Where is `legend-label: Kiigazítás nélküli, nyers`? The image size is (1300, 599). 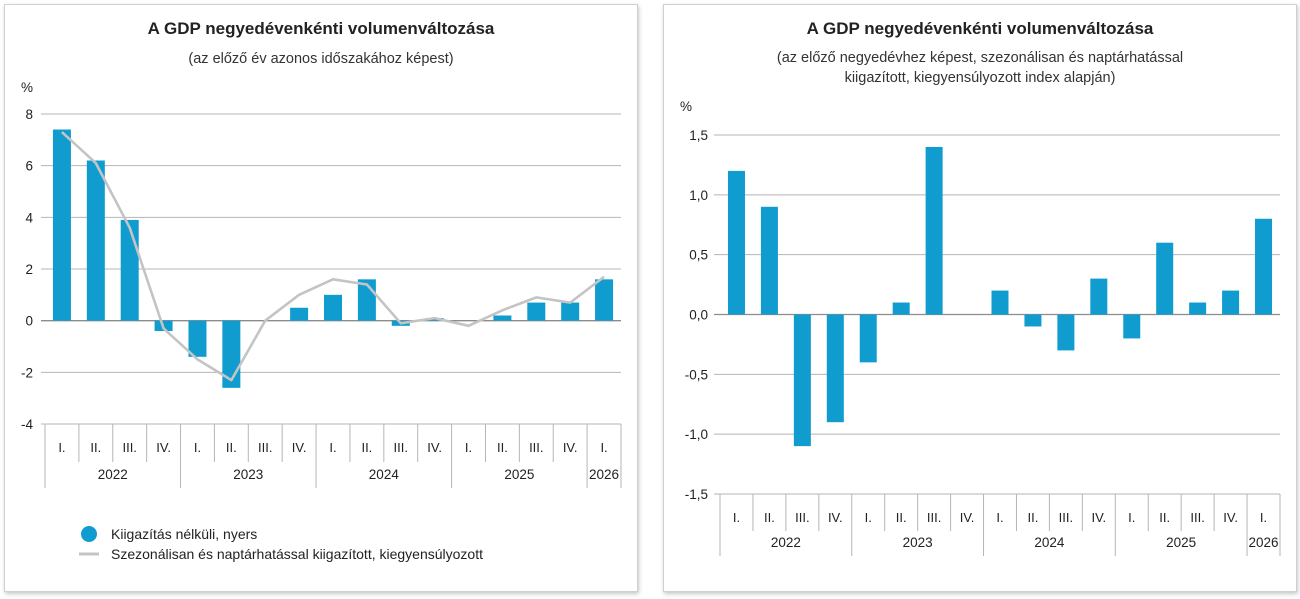
legend-label: Kiigazítás nélküli, nyers is located at coordinates (184, 534).